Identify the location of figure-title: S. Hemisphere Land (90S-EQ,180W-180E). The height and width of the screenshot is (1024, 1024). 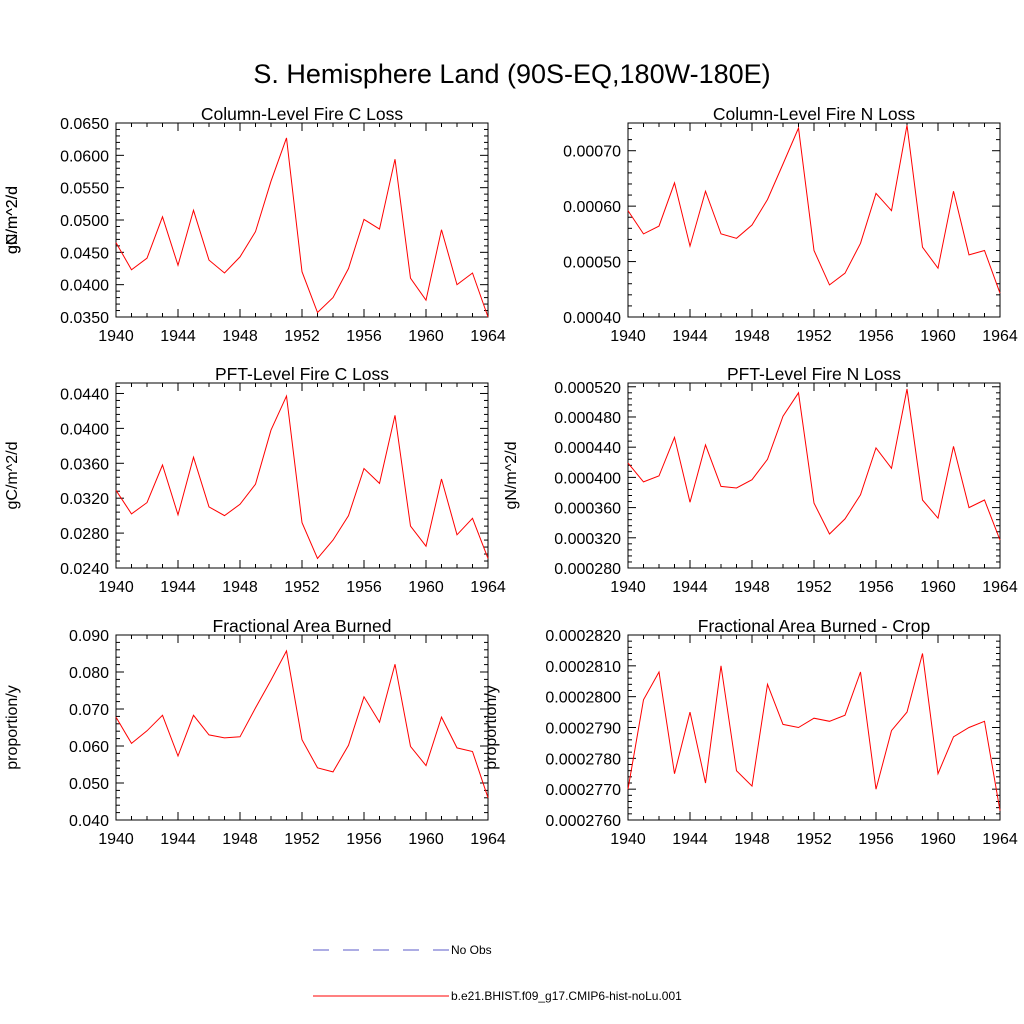
(511, 74).